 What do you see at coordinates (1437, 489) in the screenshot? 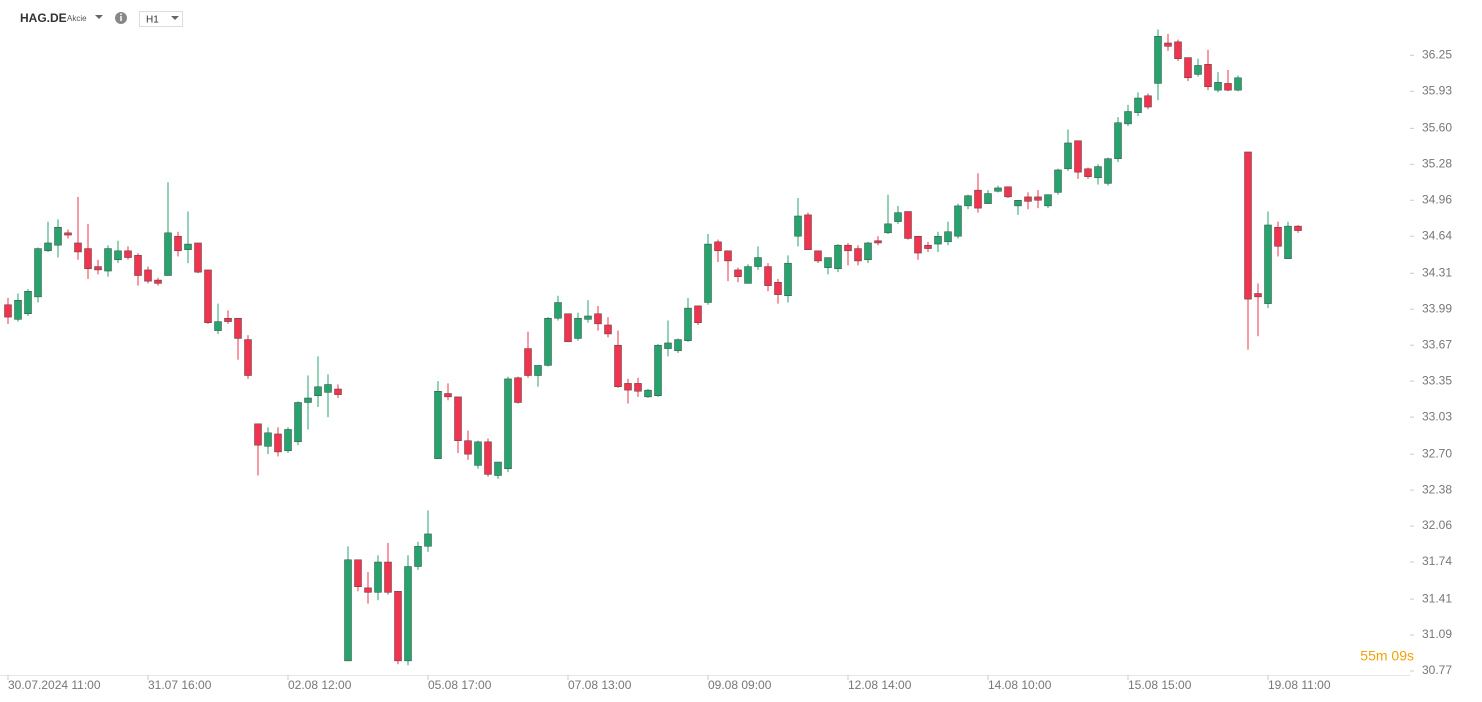
I see `y-tick-label: 32.38` at bounding box center [1437, 489].